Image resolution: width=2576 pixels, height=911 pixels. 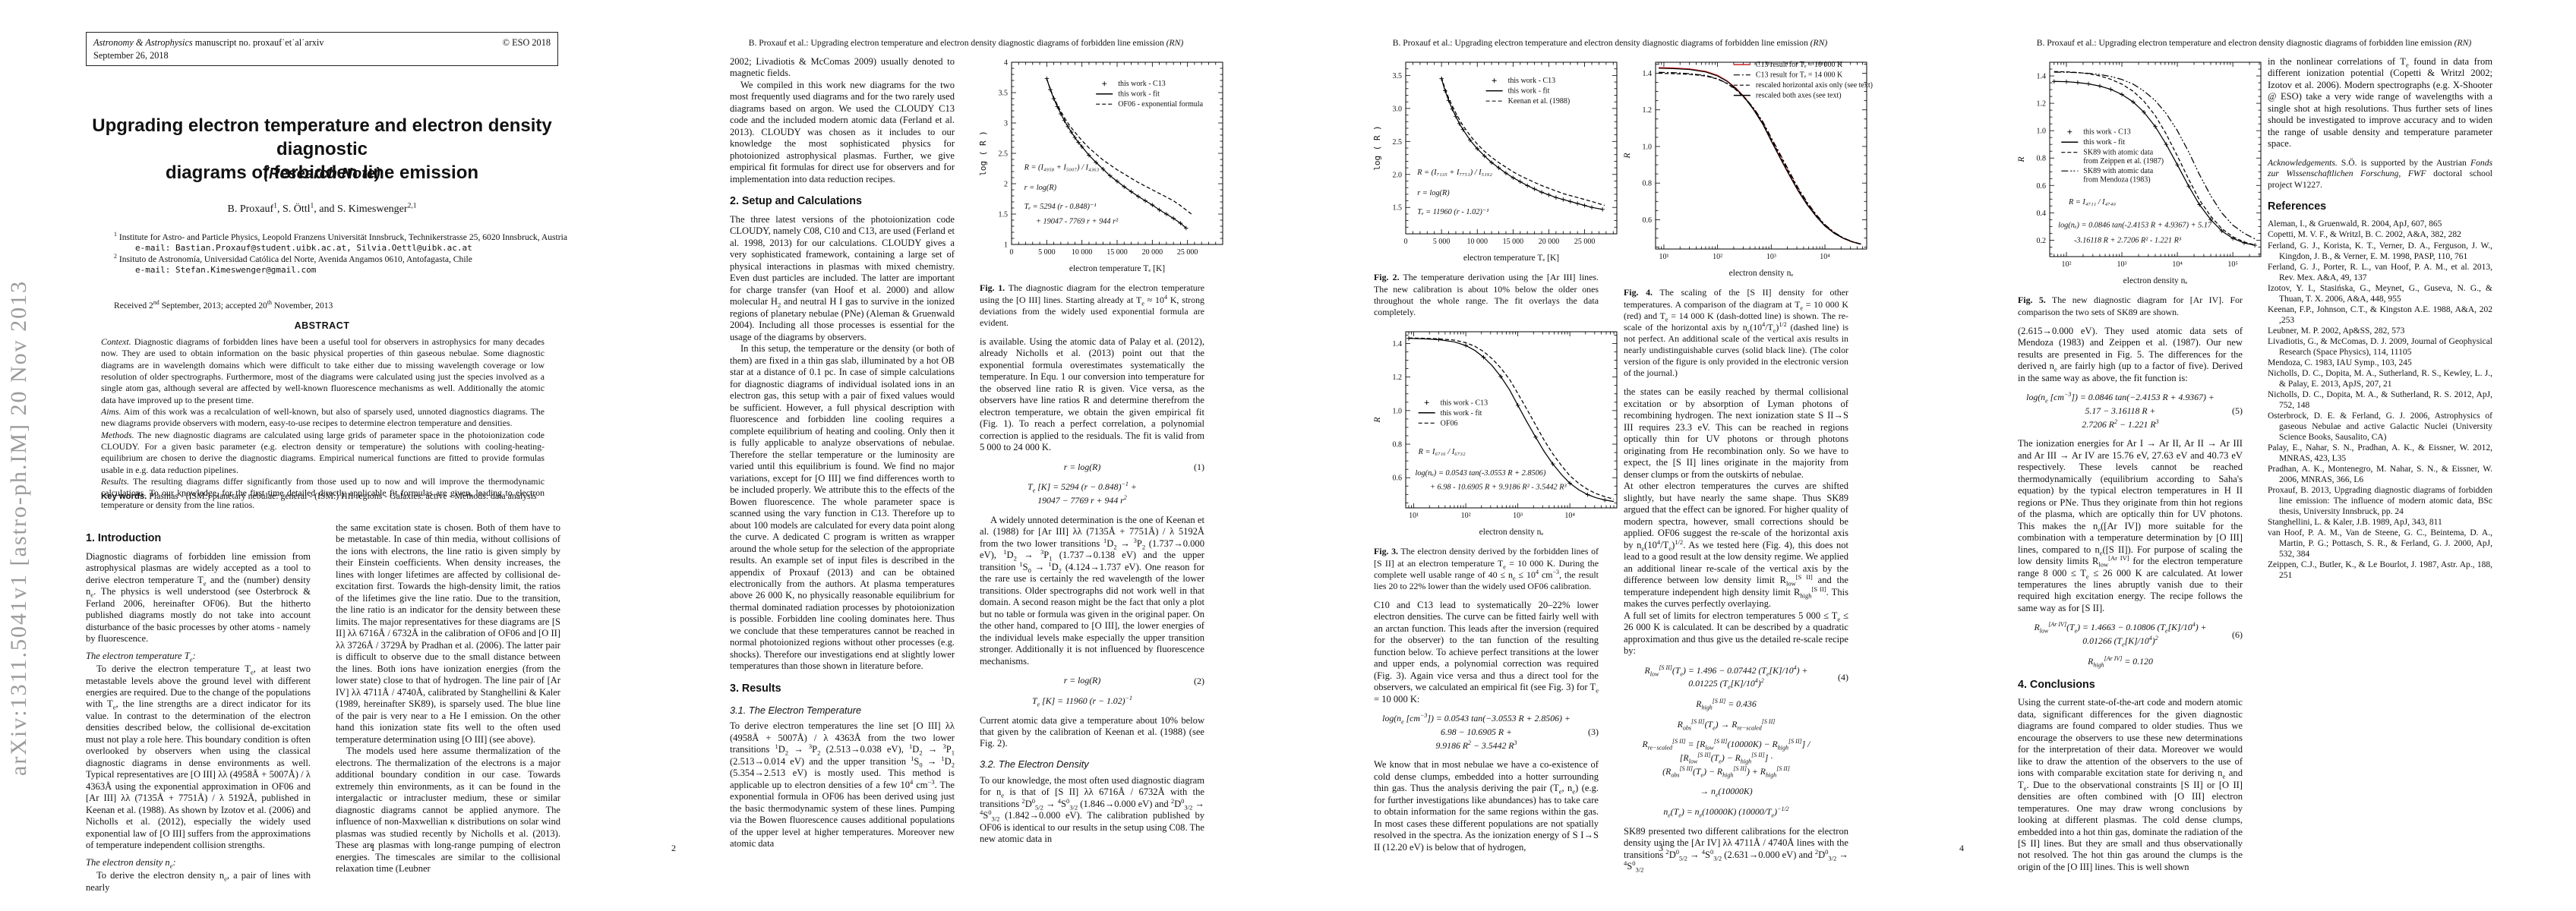 I want to click on section-heading: 1. Introduction, so click(x=124, y=538).